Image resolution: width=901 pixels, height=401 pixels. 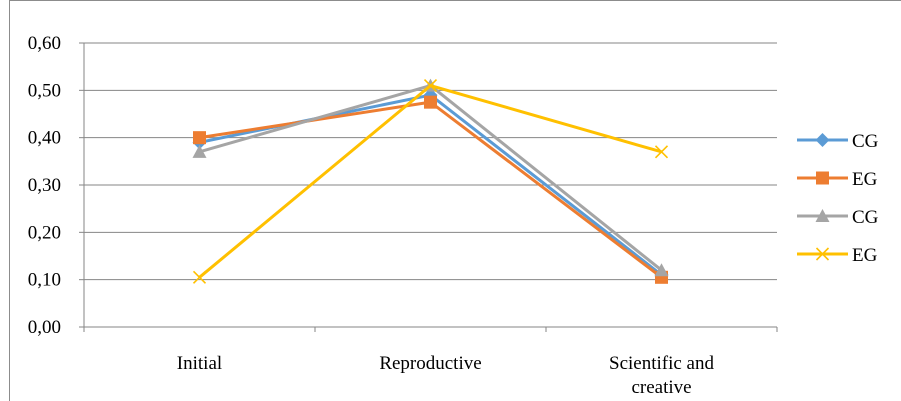 What do you see at coordinates (430, 363) in the screenshot?
I see `x-category-label: Reproductive` at bounding box center [430, 363].